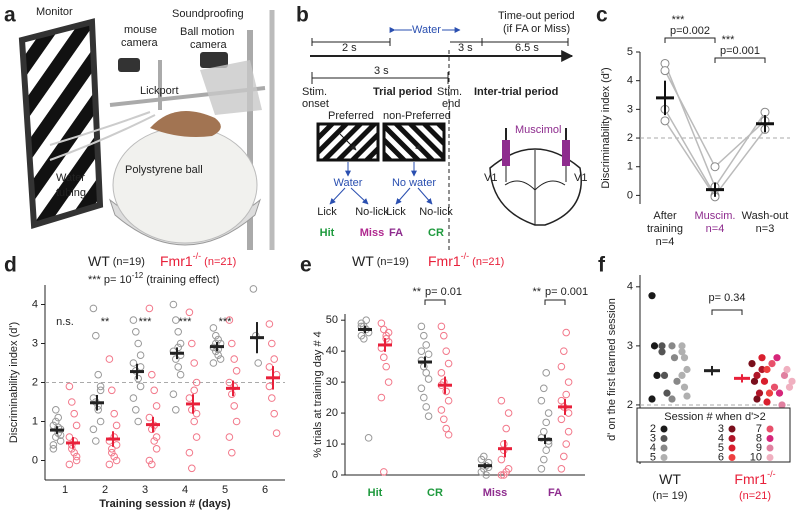 The image size is (800, 511). Describe the element at coordinates (118, 280) in the screenshot. I see `text-part: p= 10` at that location.